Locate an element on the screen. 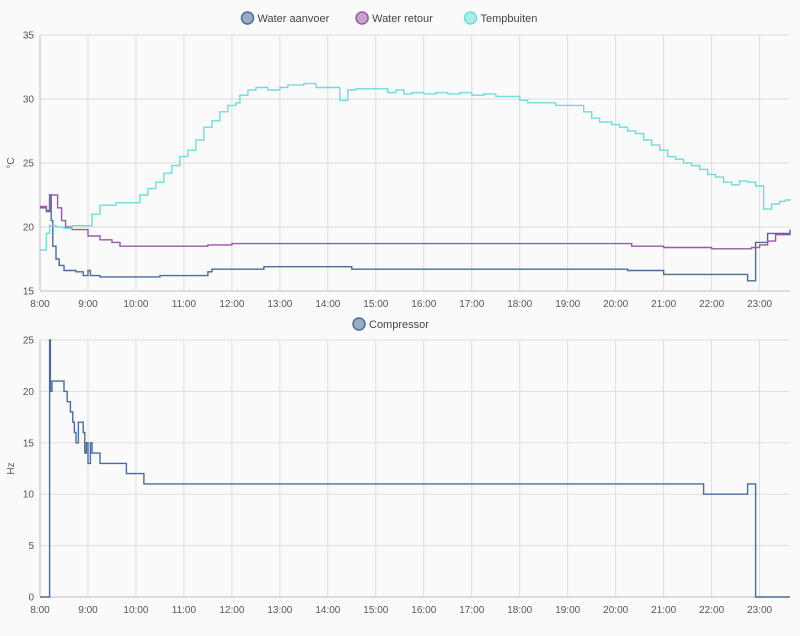 The width and height of the screenshot is (800, 636). y-tick-label: 5 is located at coordinates (31, 546).